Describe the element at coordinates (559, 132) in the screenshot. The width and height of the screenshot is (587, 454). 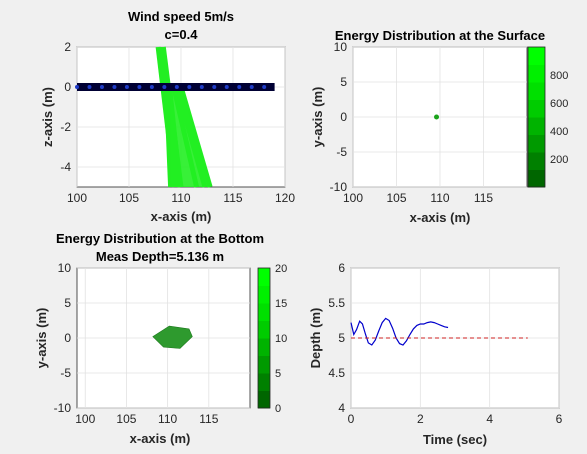
I see `colorbar-tick-label: 400` at that location.